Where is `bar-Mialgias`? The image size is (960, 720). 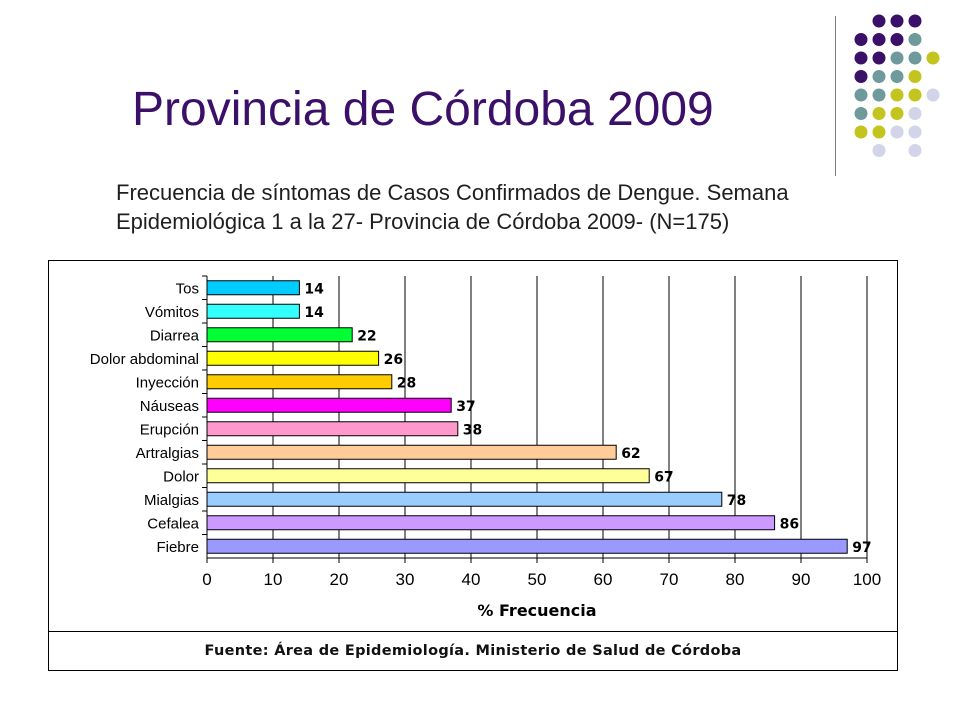 bar-Mialgias is located at coordinates (464, 499).